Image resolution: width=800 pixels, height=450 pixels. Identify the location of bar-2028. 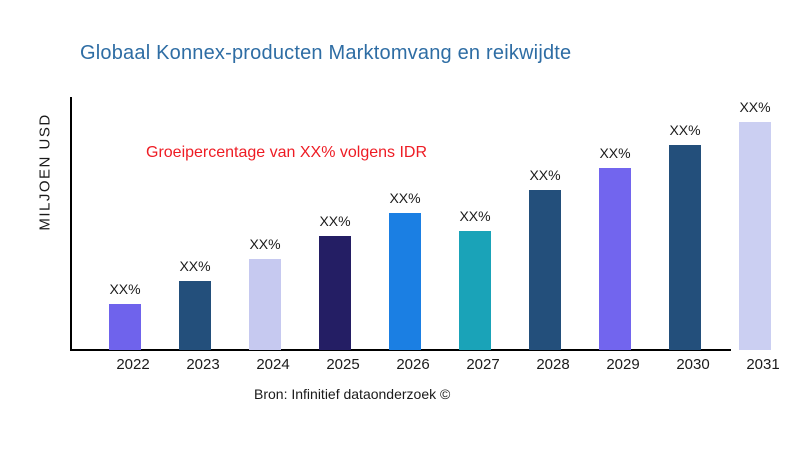
(545, 270).